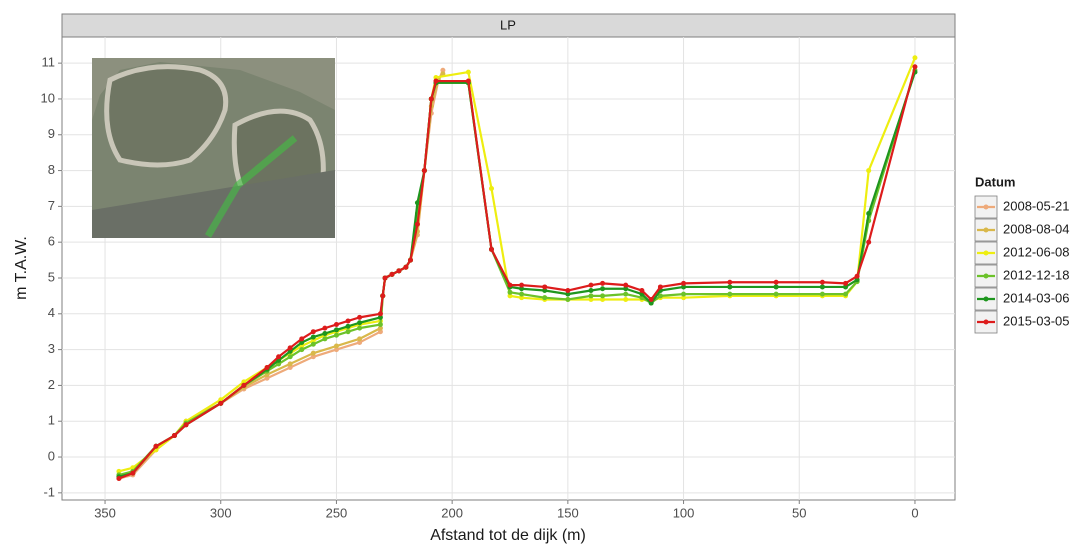  I want to click on y-tick-label: 10, so click(48, 97).